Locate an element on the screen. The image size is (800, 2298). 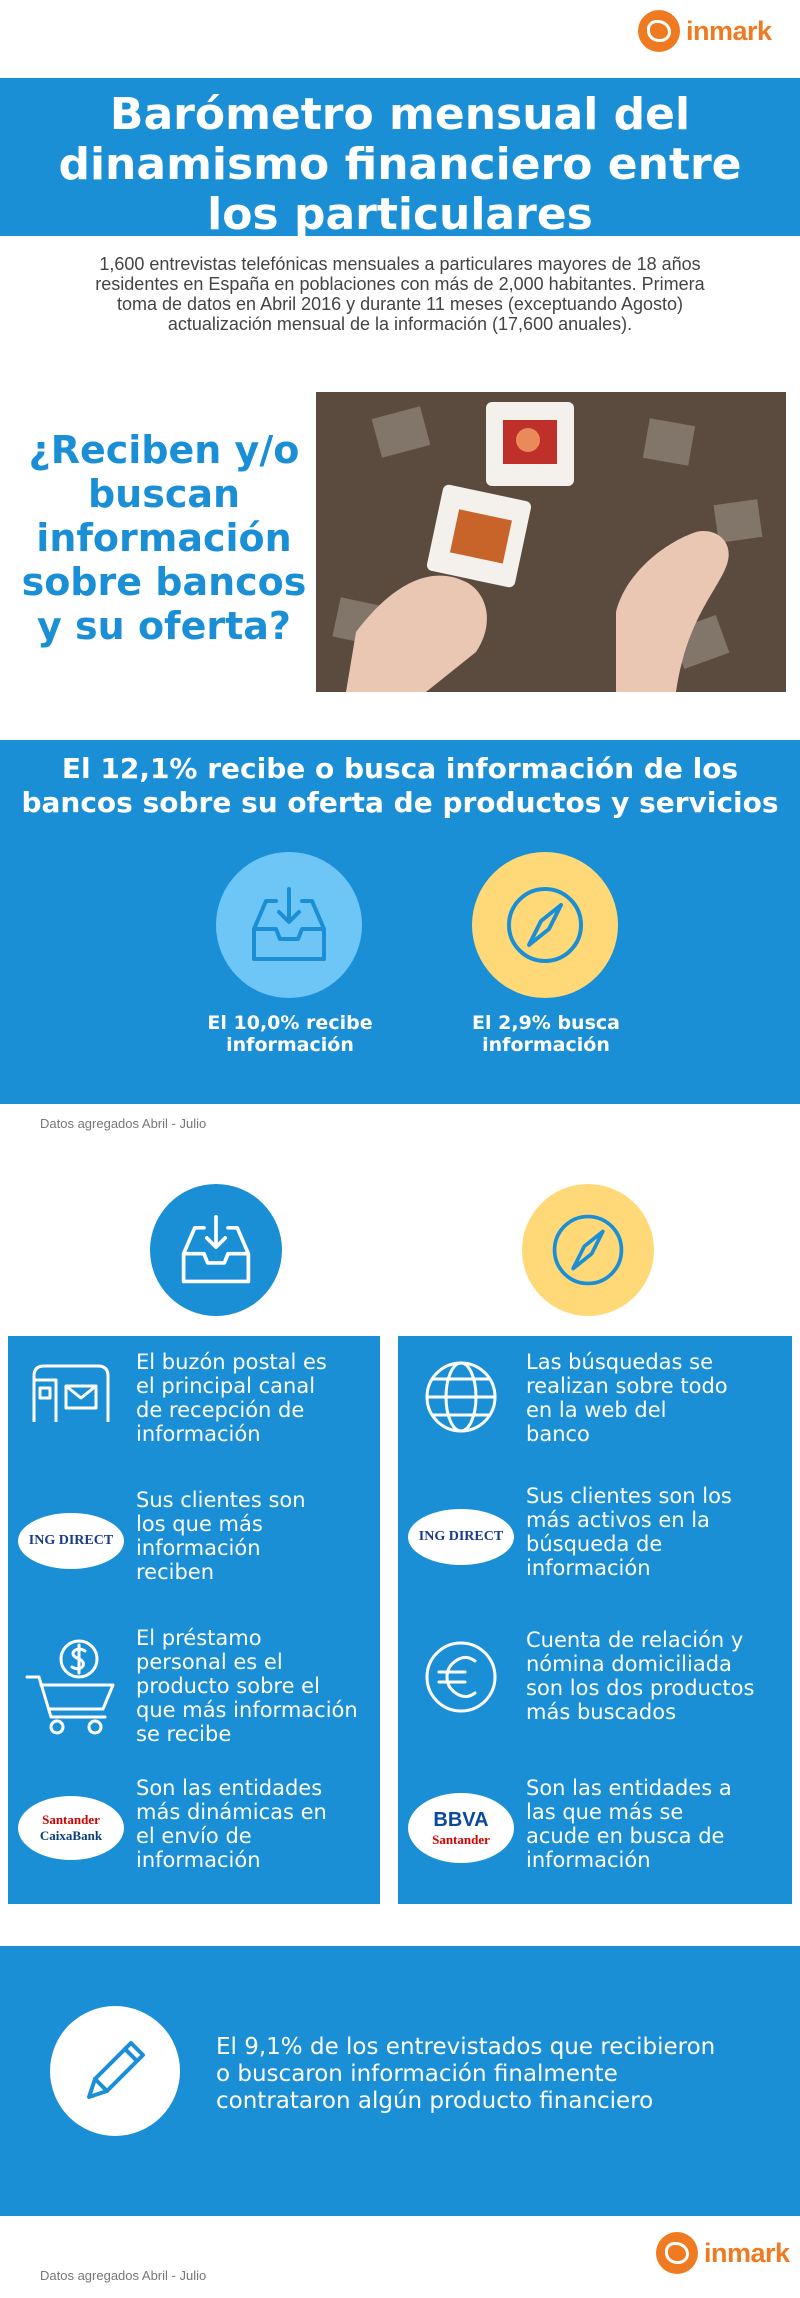
globe-icon is located at coordinates (461, 1397).